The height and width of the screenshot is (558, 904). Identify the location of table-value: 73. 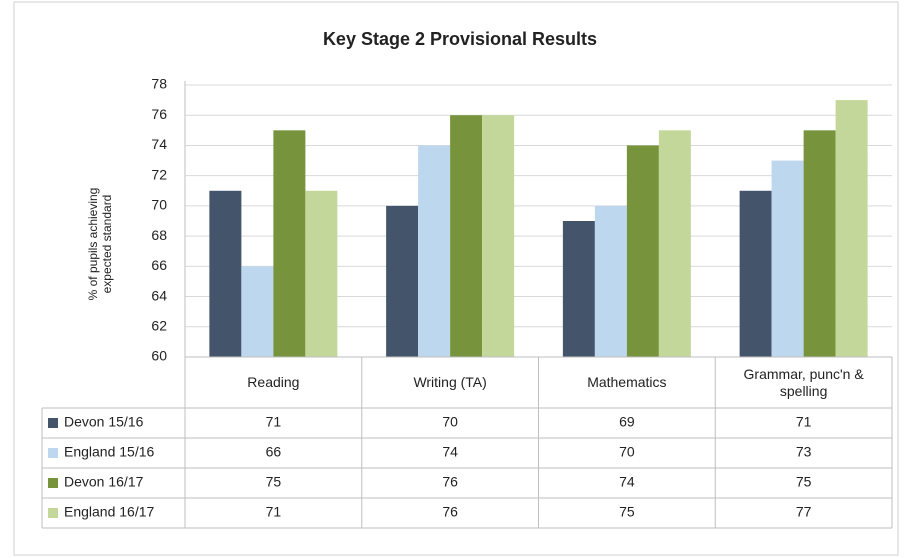
(804, 452).